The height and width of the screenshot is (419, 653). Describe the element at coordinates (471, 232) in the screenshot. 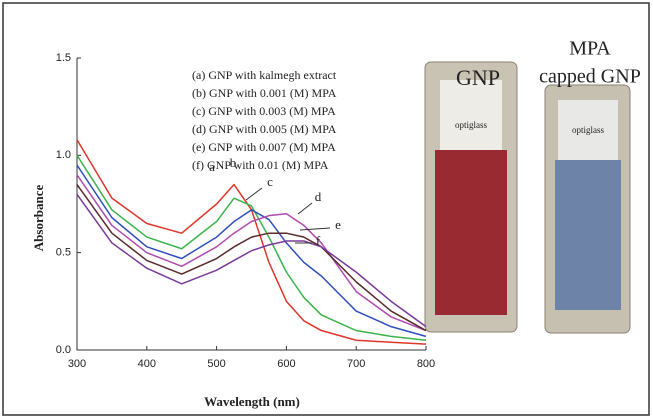

I see `red-liquid` at that location.